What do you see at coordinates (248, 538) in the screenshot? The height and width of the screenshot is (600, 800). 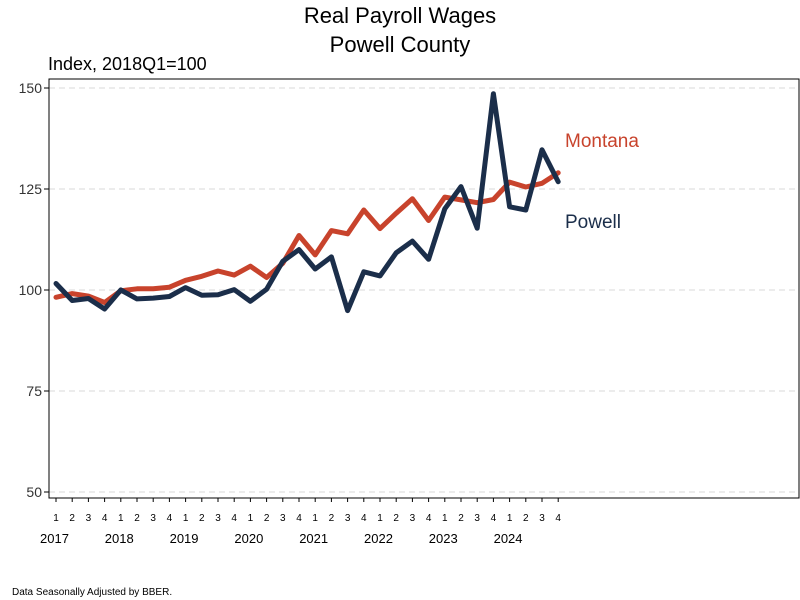 I see `x-tick-year: 2020` at bounding box center [248, 538].